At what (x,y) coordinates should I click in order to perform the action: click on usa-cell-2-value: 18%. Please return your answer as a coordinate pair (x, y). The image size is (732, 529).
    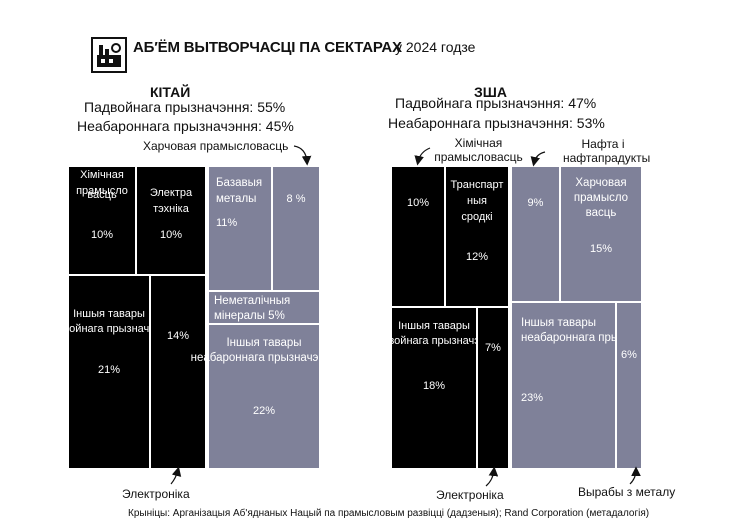
    Looking at the image, I should click on (434, 386).